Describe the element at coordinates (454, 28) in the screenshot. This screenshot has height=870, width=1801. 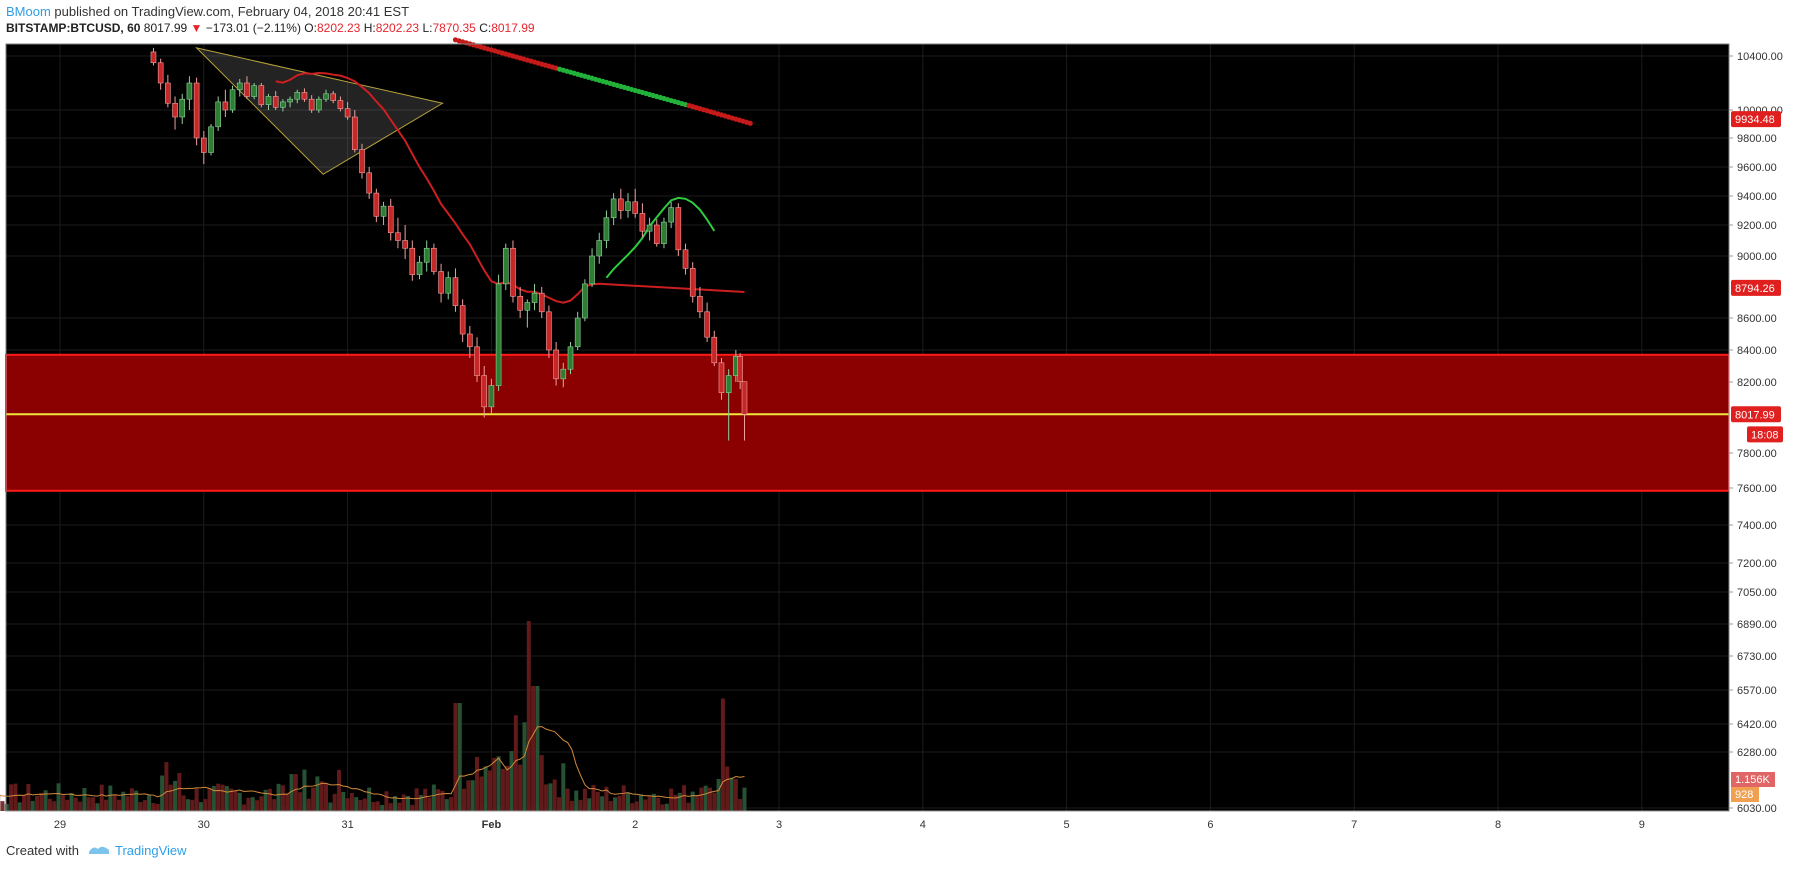
I see `low-value: 7870.35` at that location.